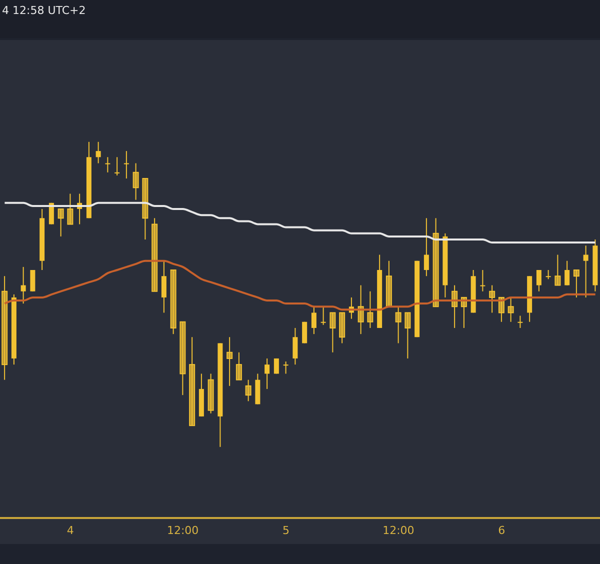  Describe the element at coordinates (502, 530) in the screenshot. I see `x-tick-label: 6` at that location.